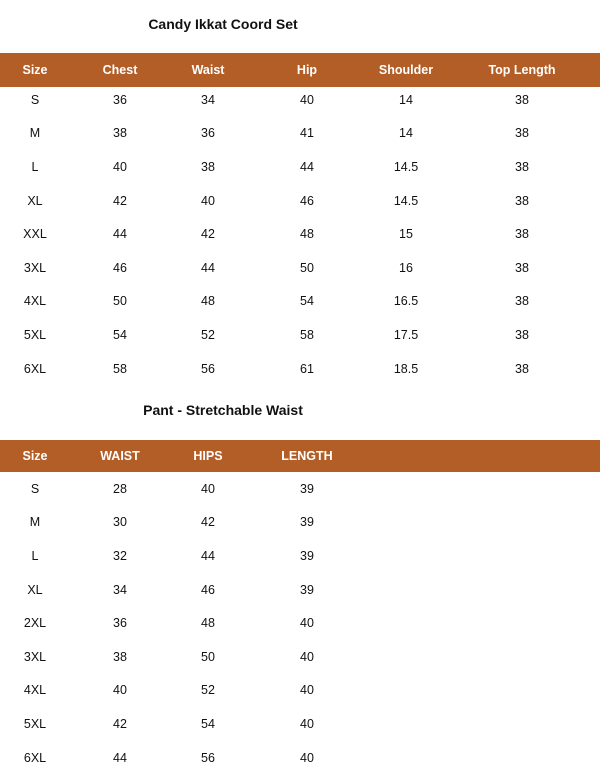  I want to click on table-row: L 40 38 44 14.5 38, so click(300, 167).